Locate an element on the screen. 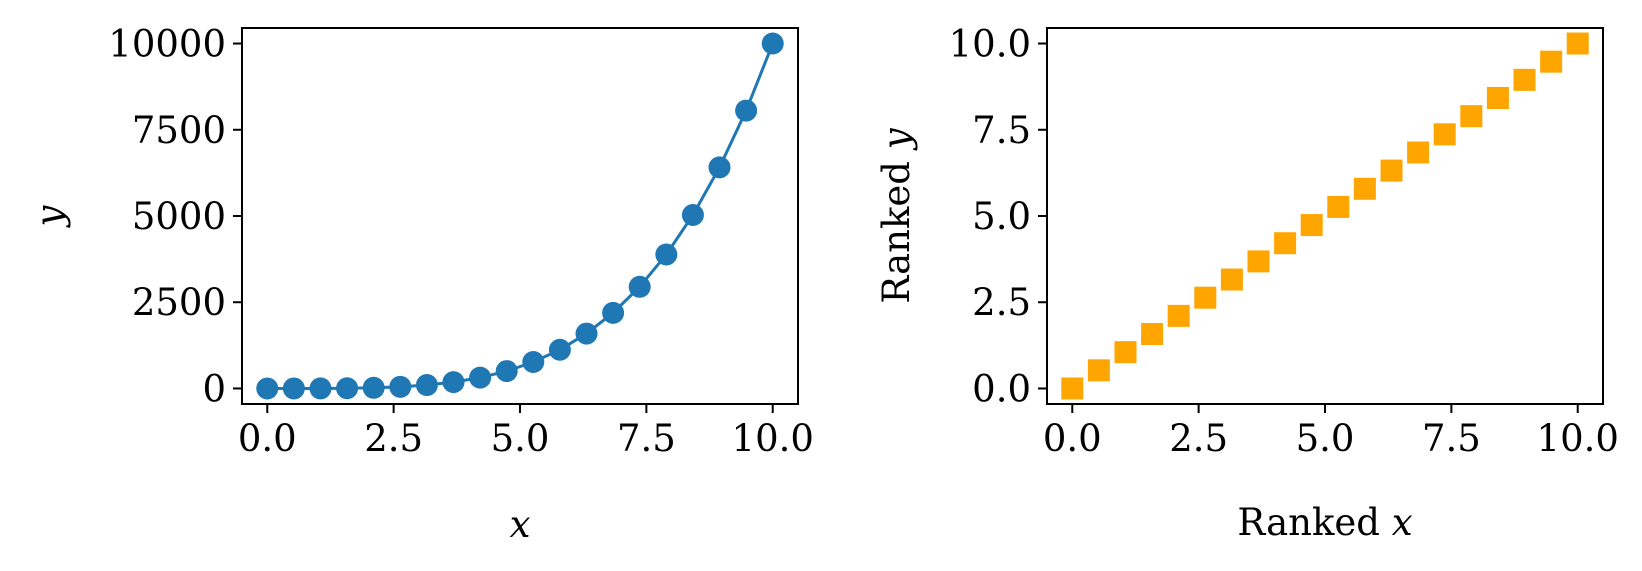 The height and width of the screenshot is (571, 1642). right-y-axis-label-prefix: Ranked is located at coordinates (896, 232).